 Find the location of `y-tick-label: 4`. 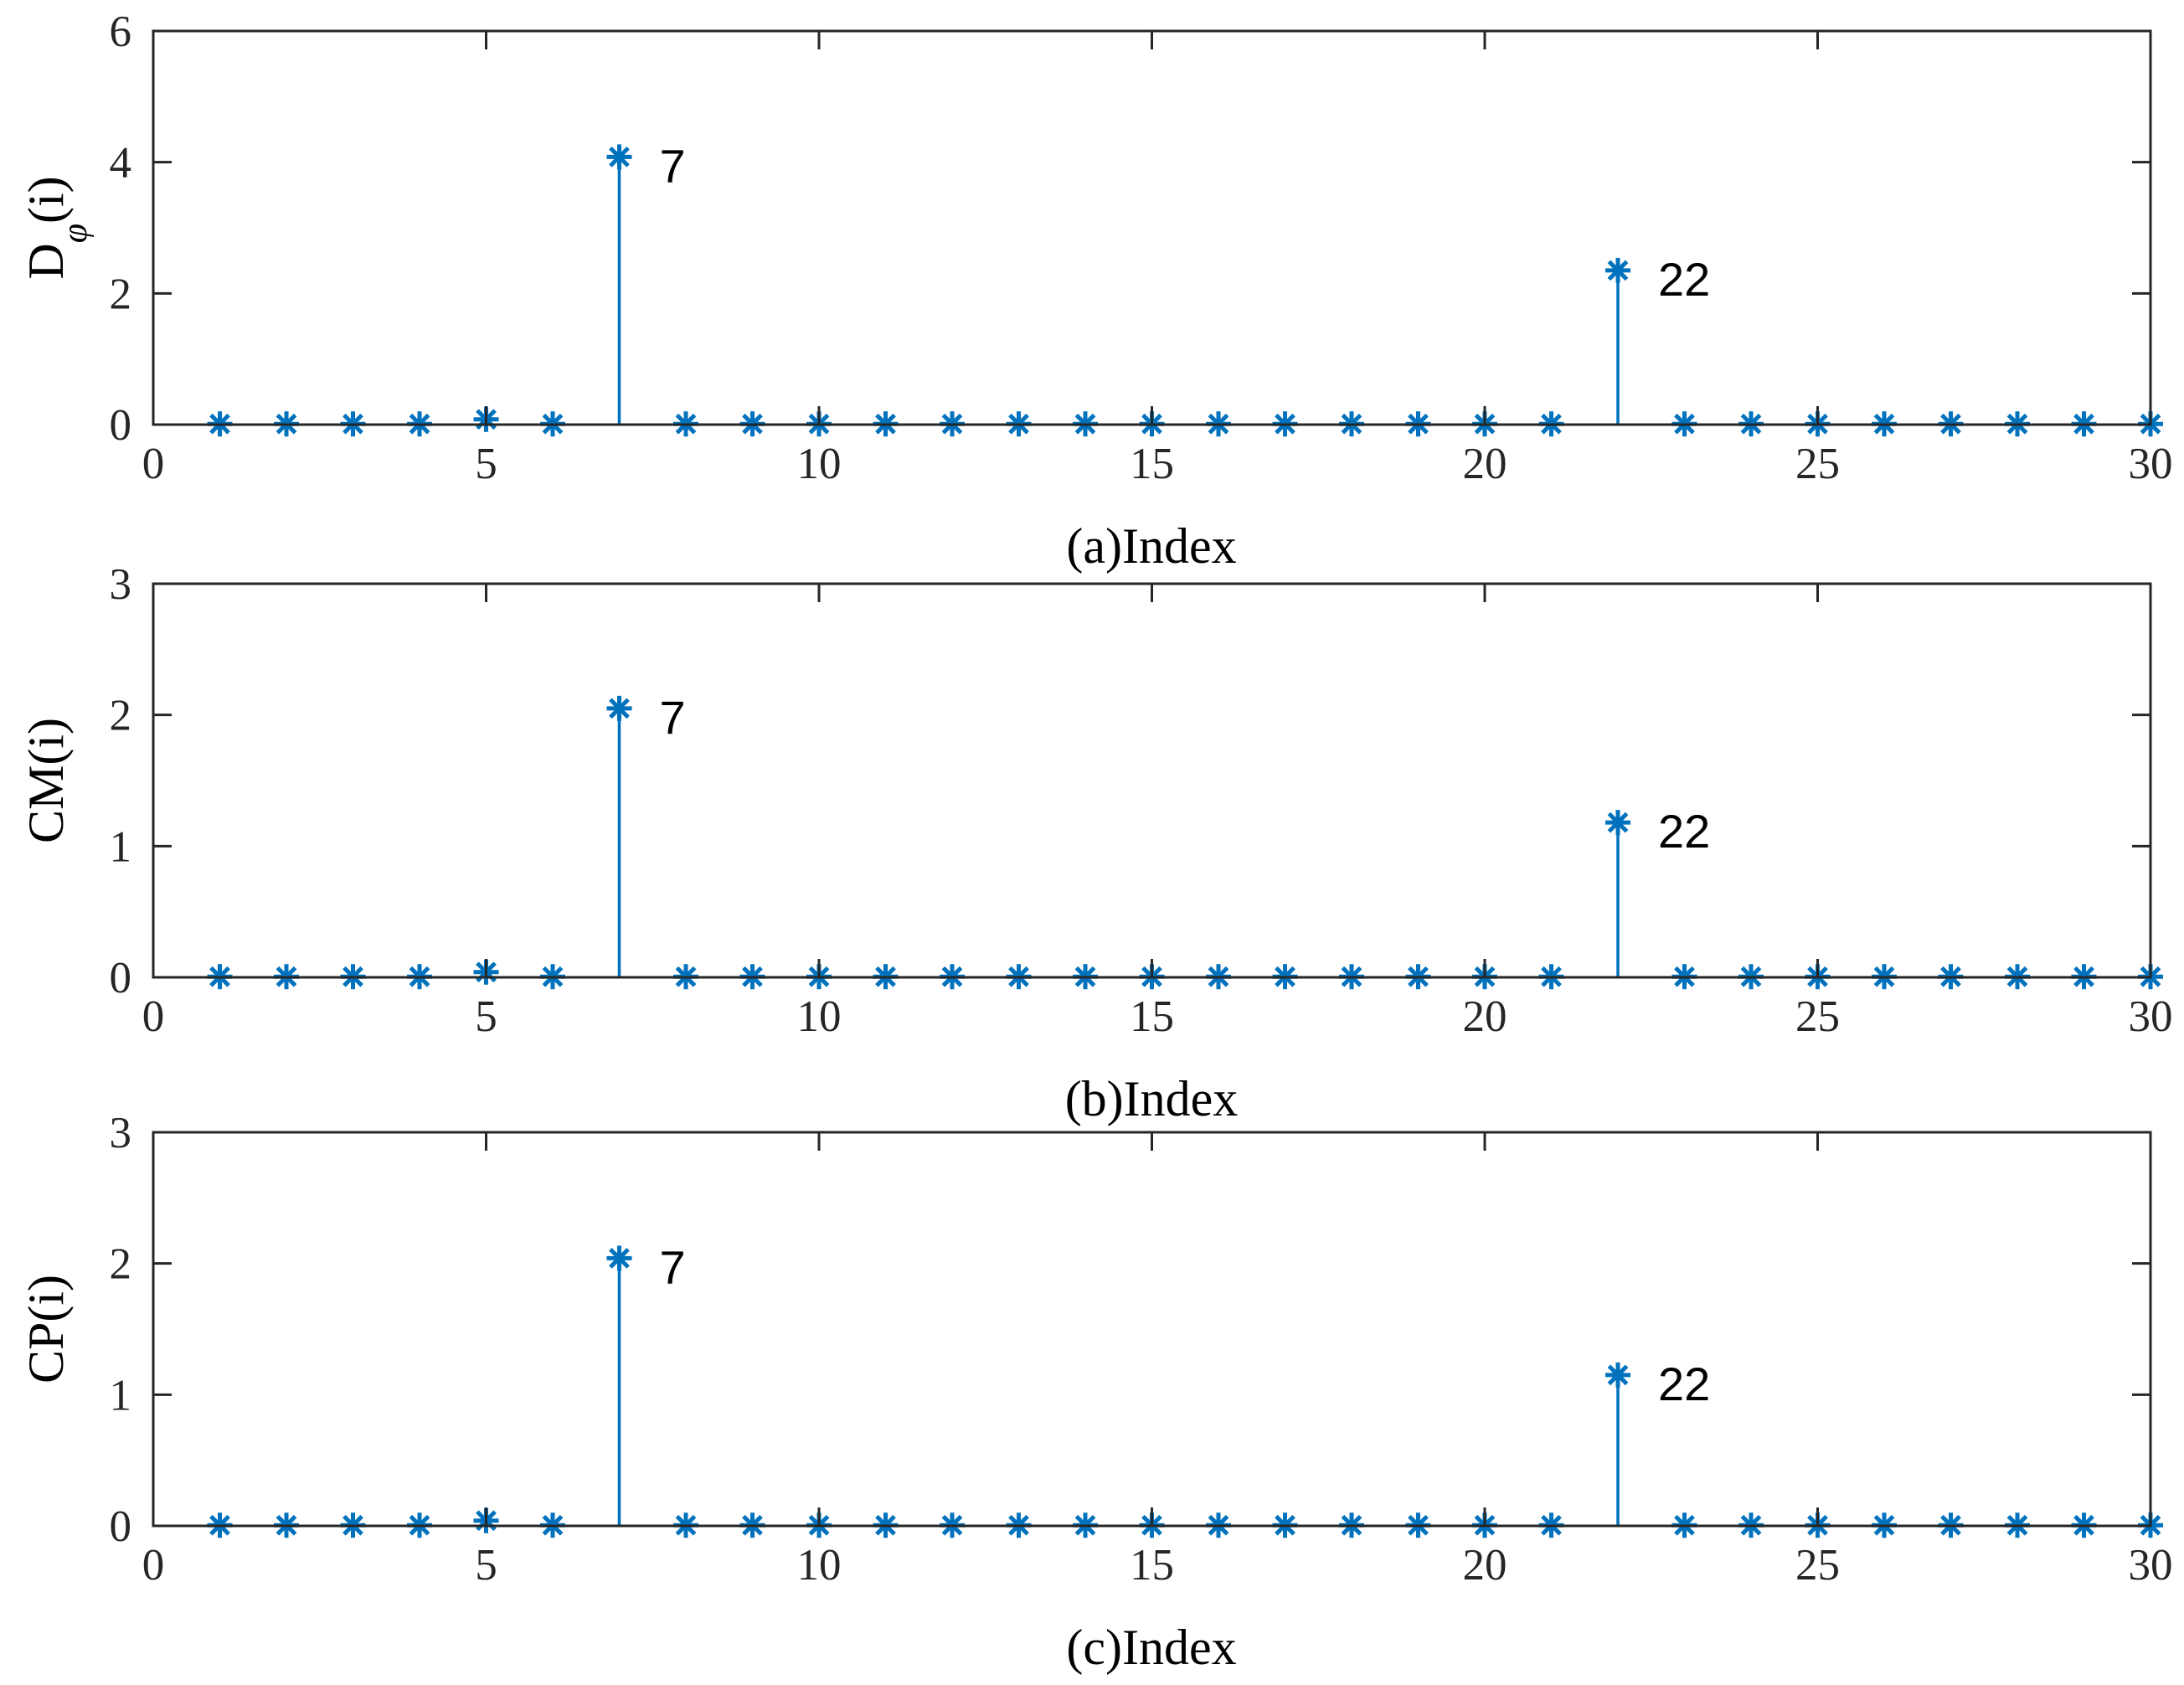

y-tick-label: 4 is located at coordinates (121, 163).